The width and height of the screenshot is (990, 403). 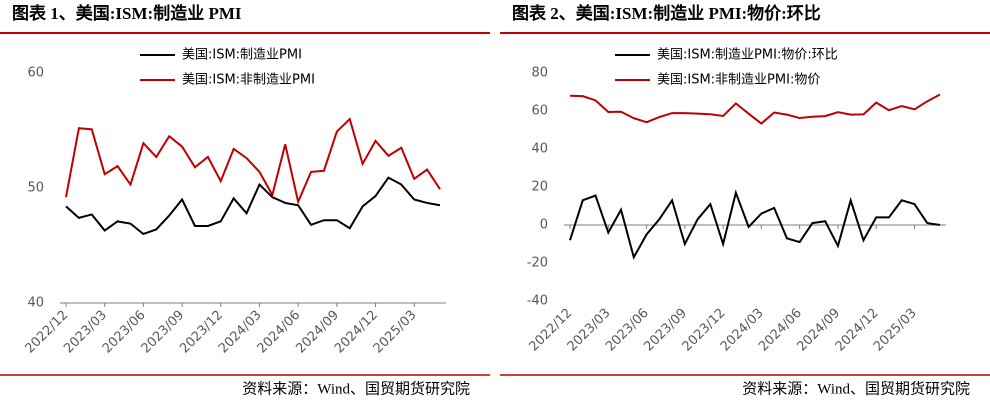 I want to click on legend-label: 美国:ISM:非制造业PMI:物价, so click(x=738, y=80).